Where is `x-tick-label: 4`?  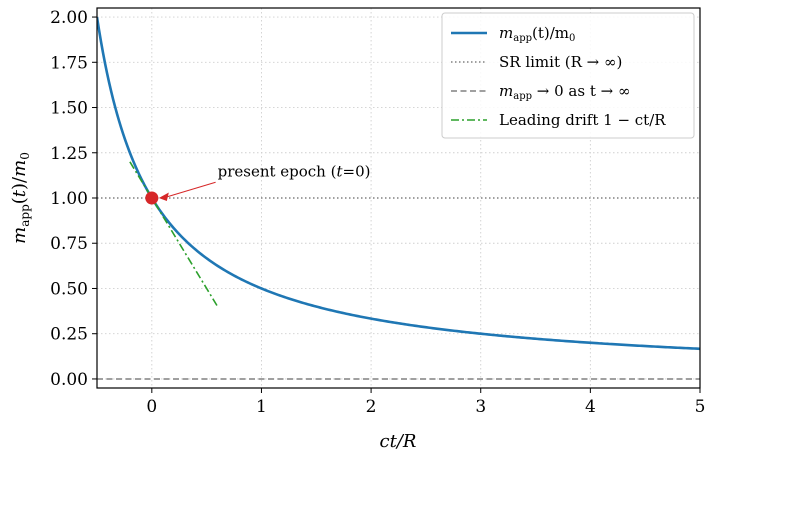
x-tick-label: 4 is located at coordinates (590, 407).